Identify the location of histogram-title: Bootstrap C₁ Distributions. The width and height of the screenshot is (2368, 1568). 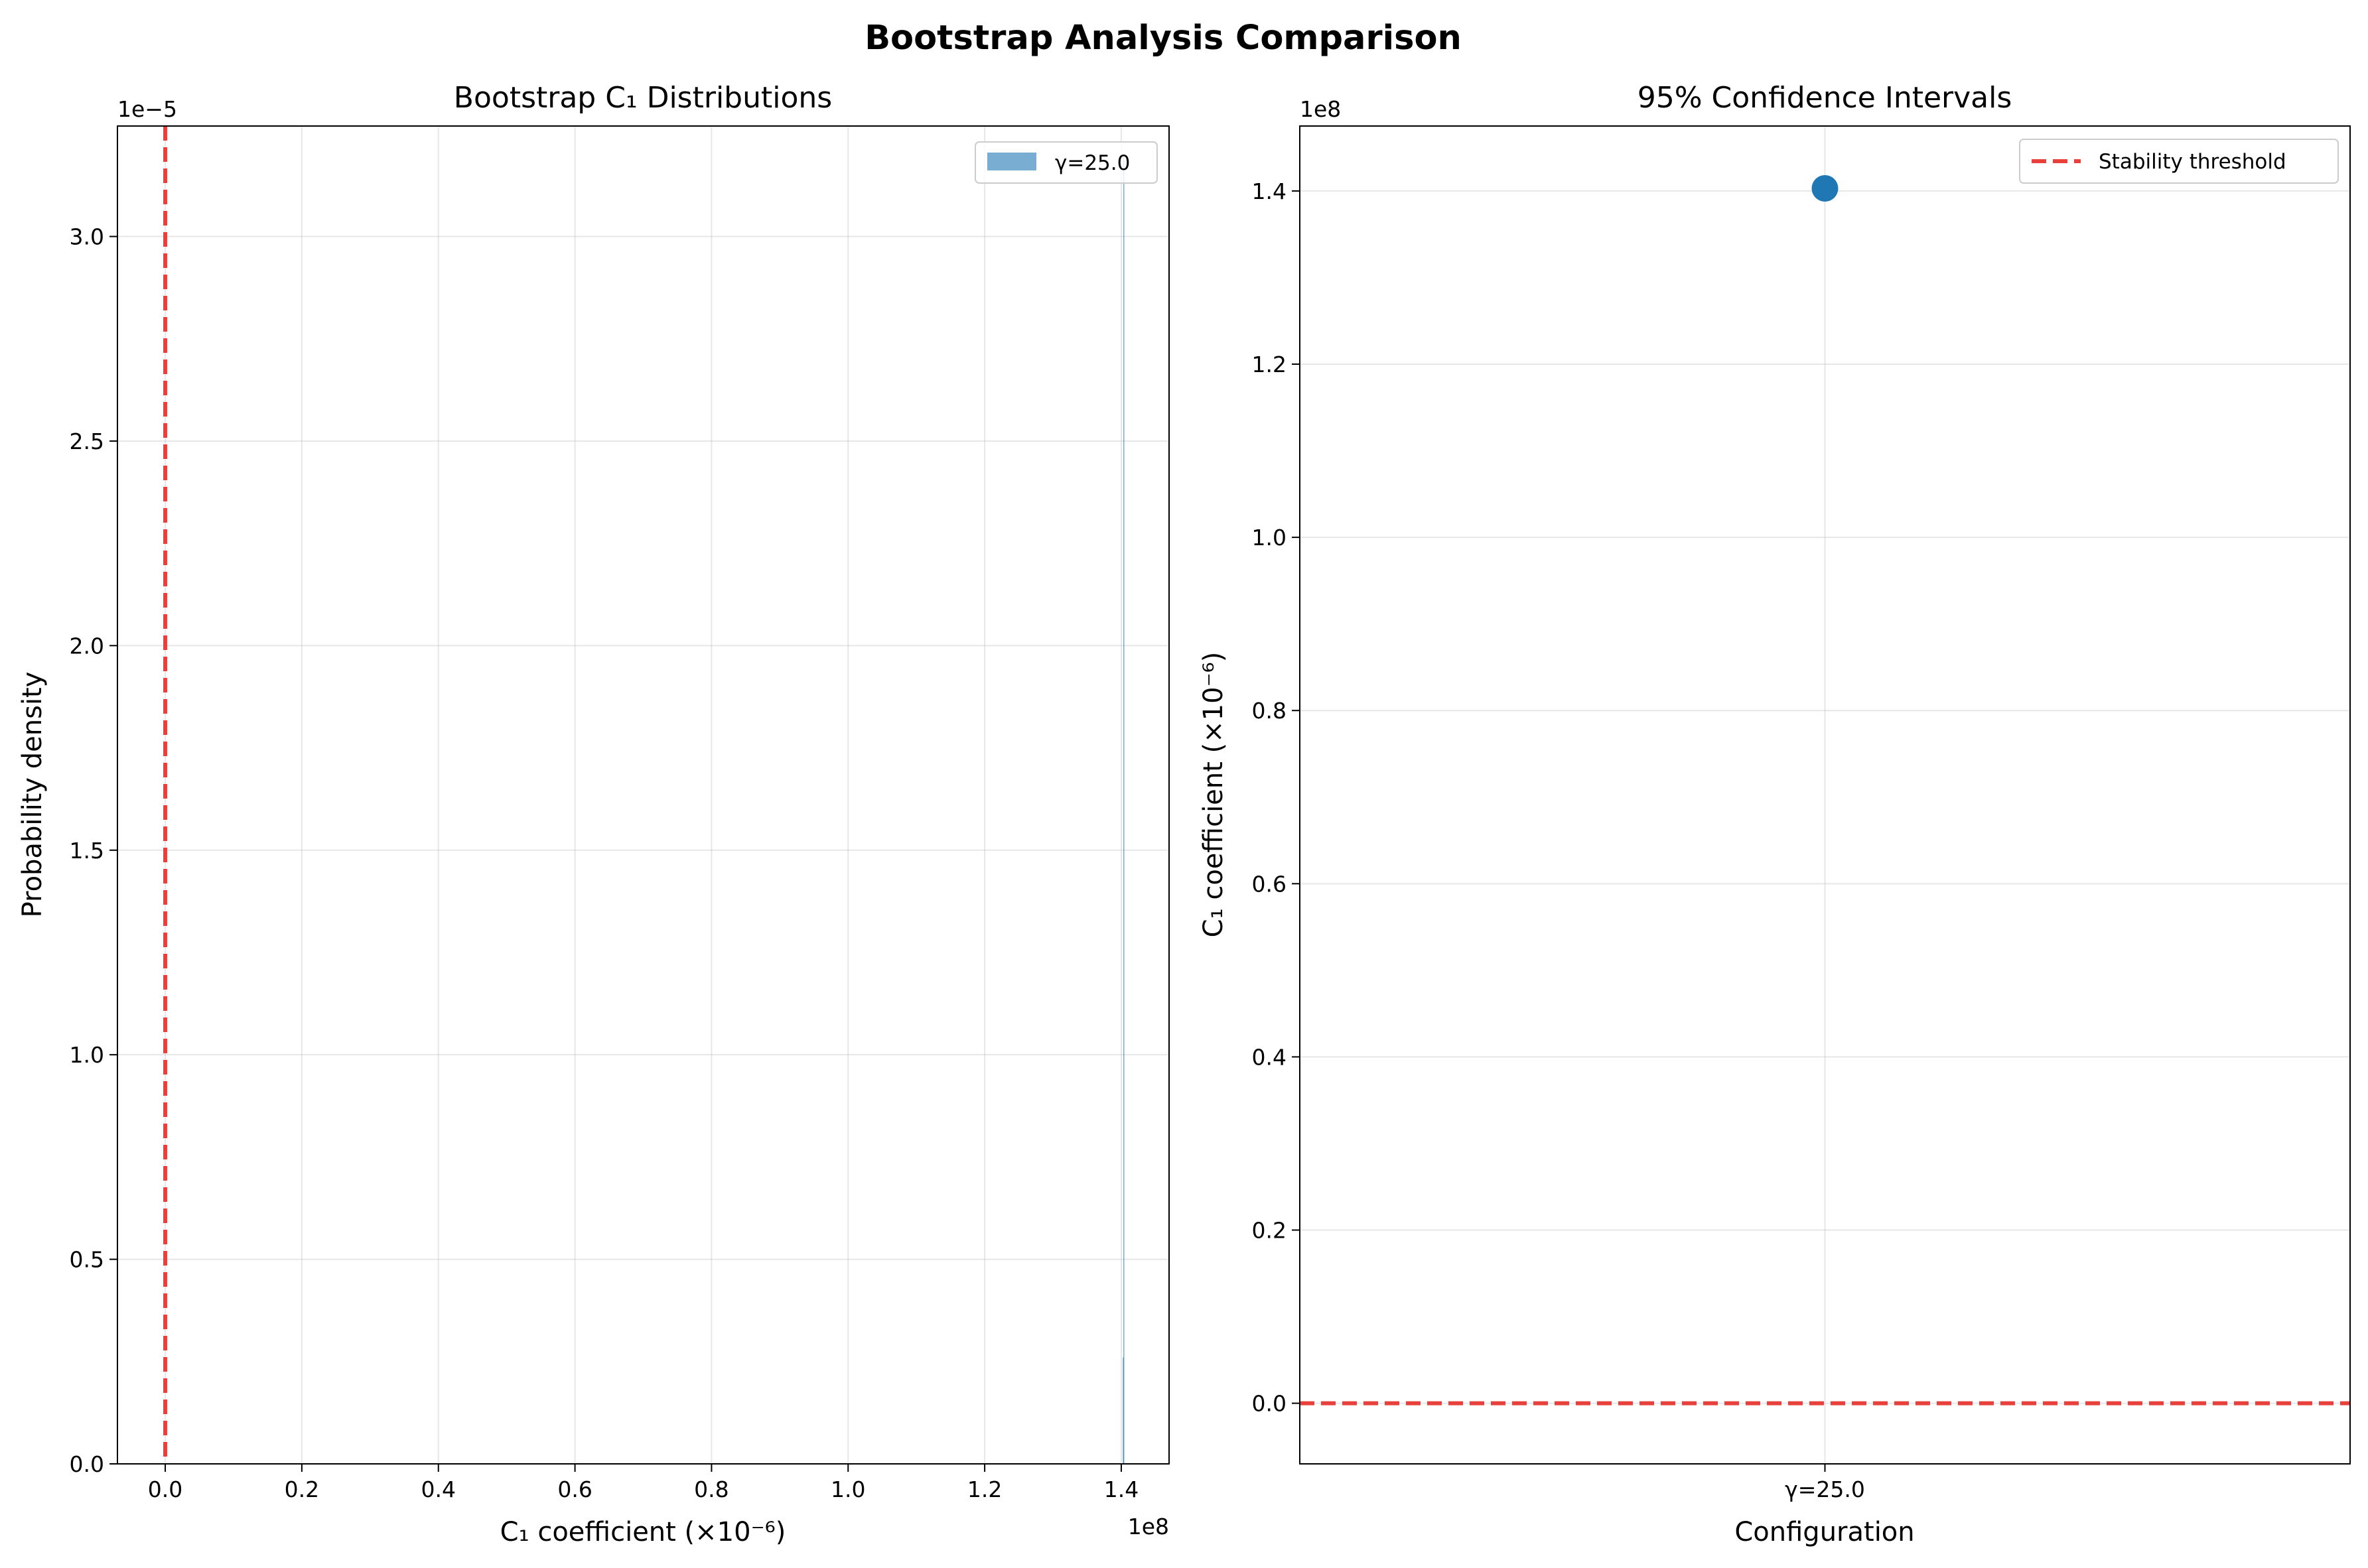
(643, 98).